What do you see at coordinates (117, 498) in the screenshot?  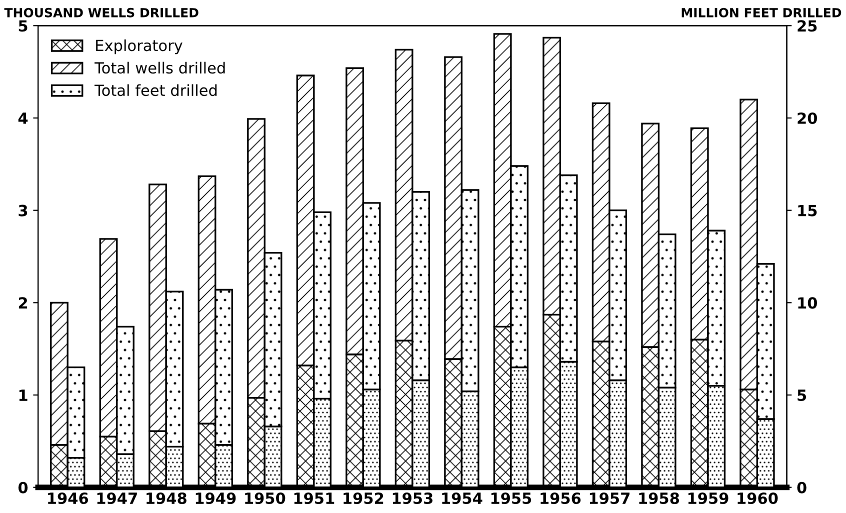 I see `x-tick-label: 1947` at bounding box center [117, 498].